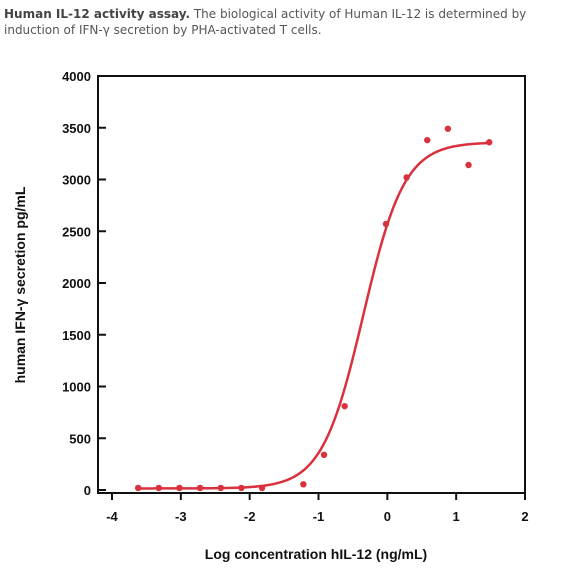 Image resolution: width=567 pixels, height=580 pixels. What do you see at coordinates (76, 387) in the screenshot?
I see `y-tick-label: 1000` at bounding box center [76, 387].